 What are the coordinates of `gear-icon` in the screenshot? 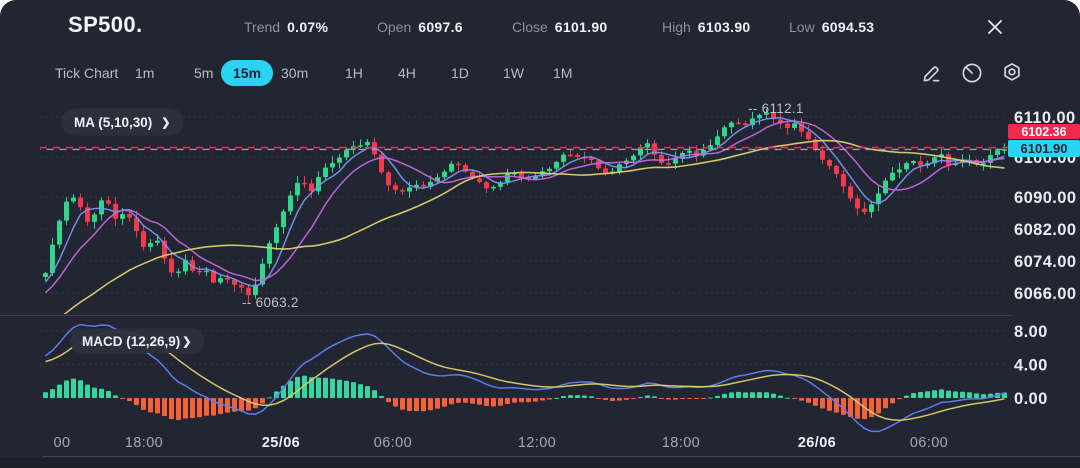 It's located at (1012, 72).